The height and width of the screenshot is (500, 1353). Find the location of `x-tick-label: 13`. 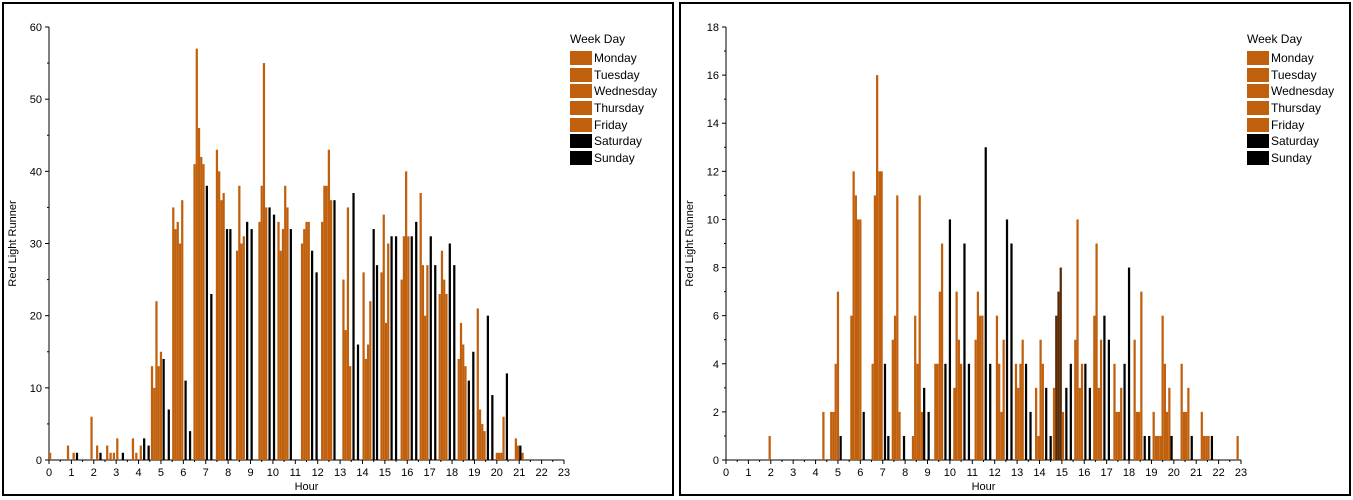

x-tick-label: 13 is located at coordinates (1017, 473).